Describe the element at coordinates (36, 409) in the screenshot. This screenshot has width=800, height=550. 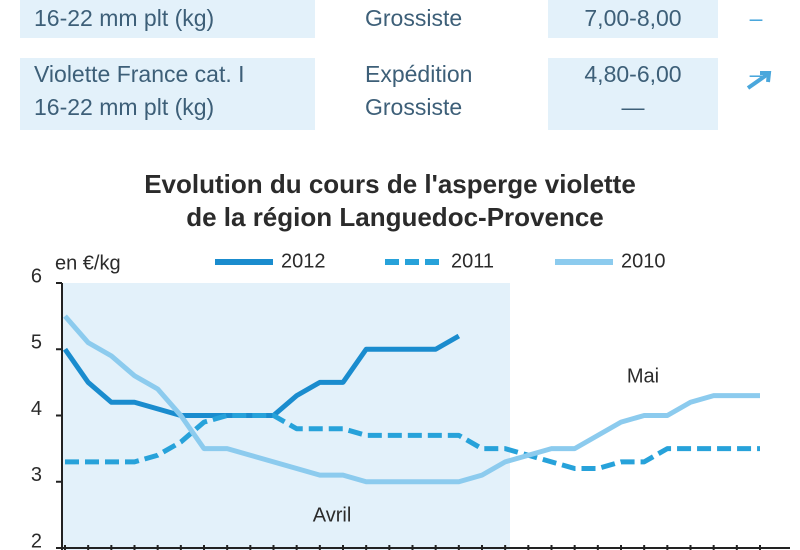
I see `y-tick-label: 4` at that location.